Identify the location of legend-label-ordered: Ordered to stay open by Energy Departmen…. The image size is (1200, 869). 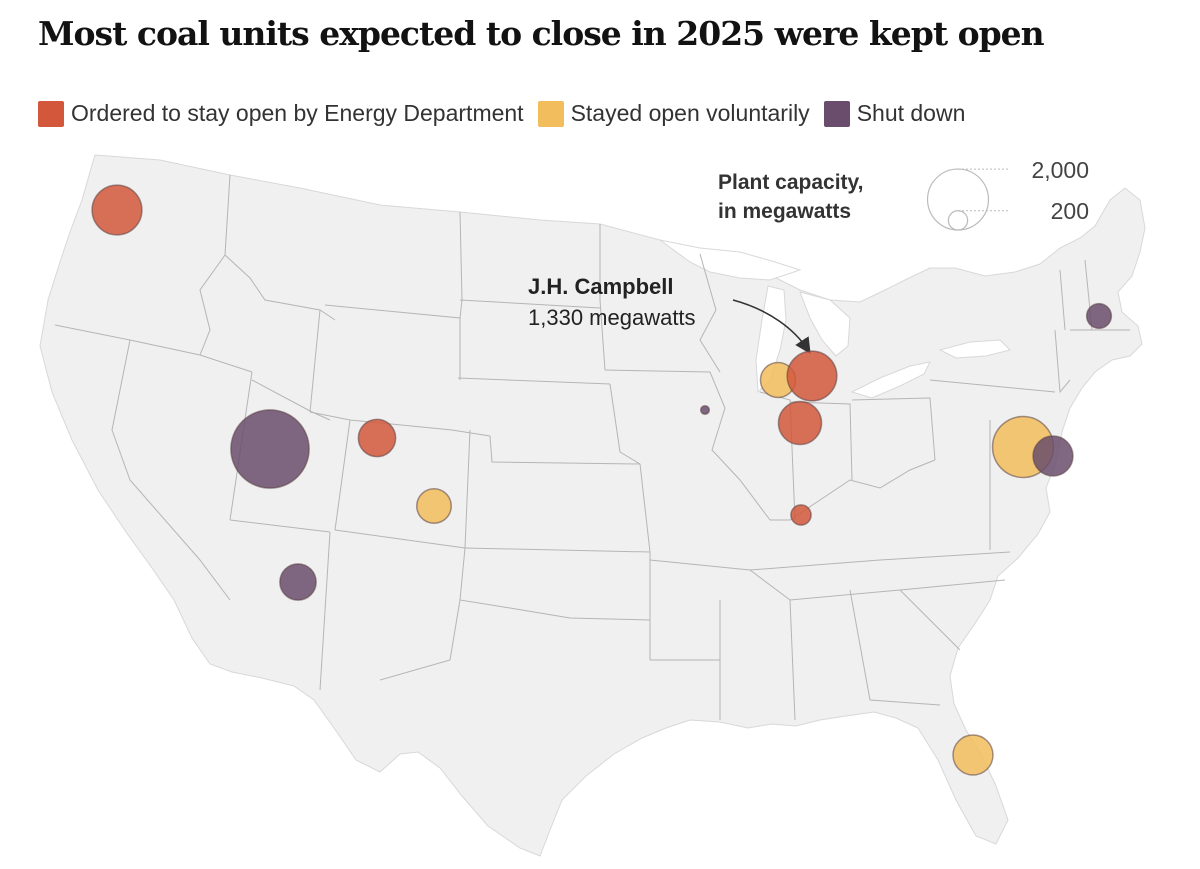
(297, 113).